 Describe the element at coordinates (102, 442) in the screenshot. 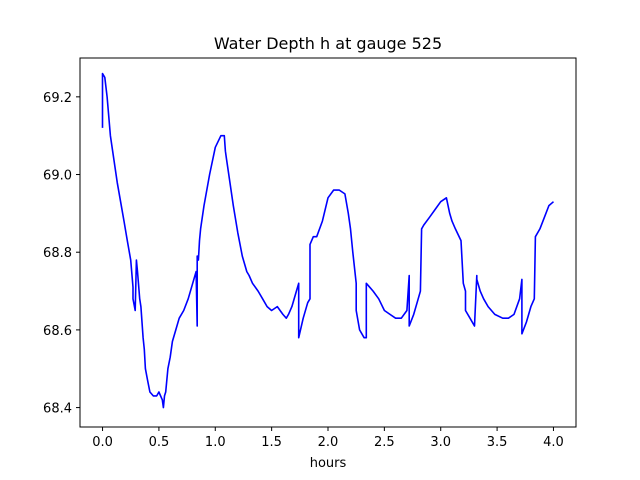

I see `x-tick-label: 0.0` at that location.